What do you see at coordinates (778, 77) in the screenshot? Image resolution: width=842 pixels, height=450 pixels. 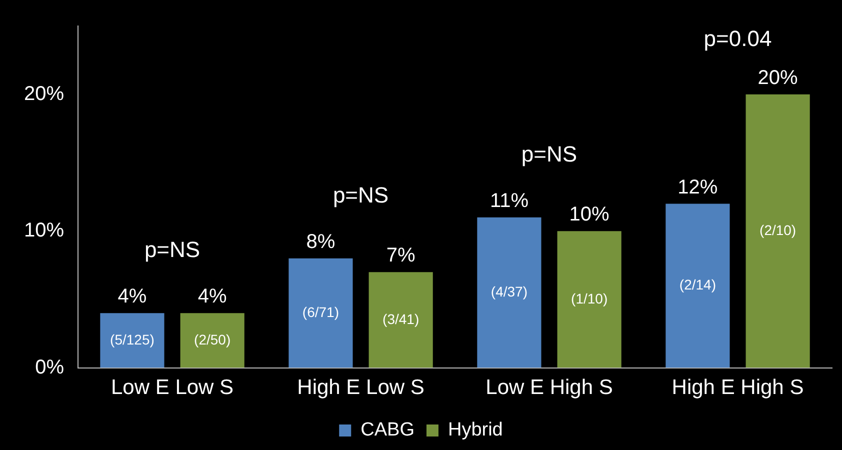 I see `data-label: 20%` at bounding box center [778, 77].